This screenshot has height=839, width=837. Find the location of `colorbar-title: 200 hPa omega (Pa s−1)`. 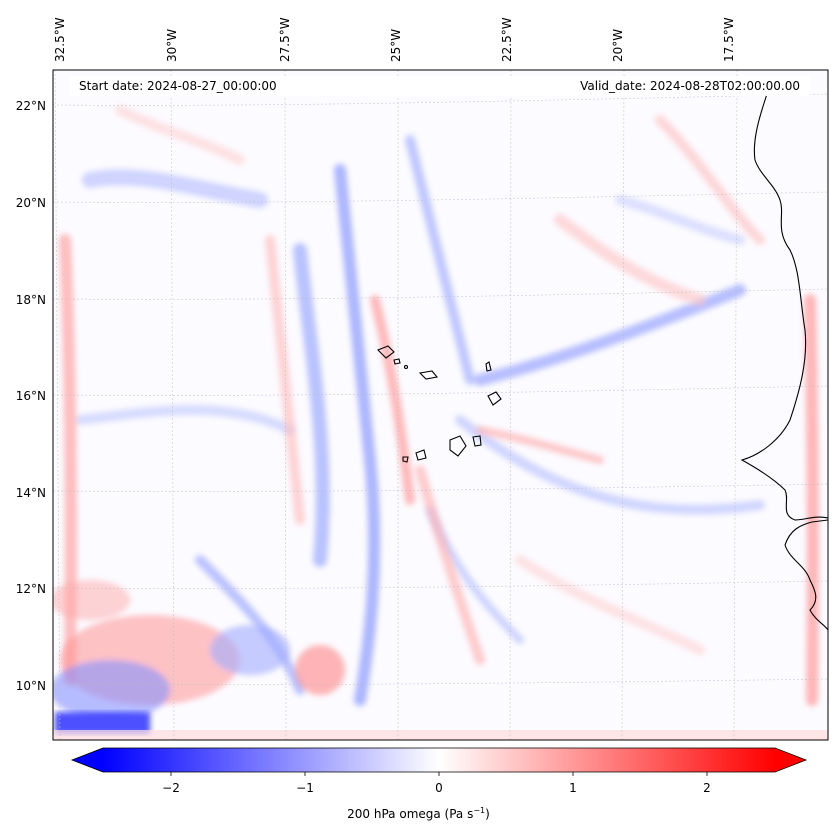

colorbar-title: 200 hPa omega (Pa s−1) is located at coordinates (418, 813).